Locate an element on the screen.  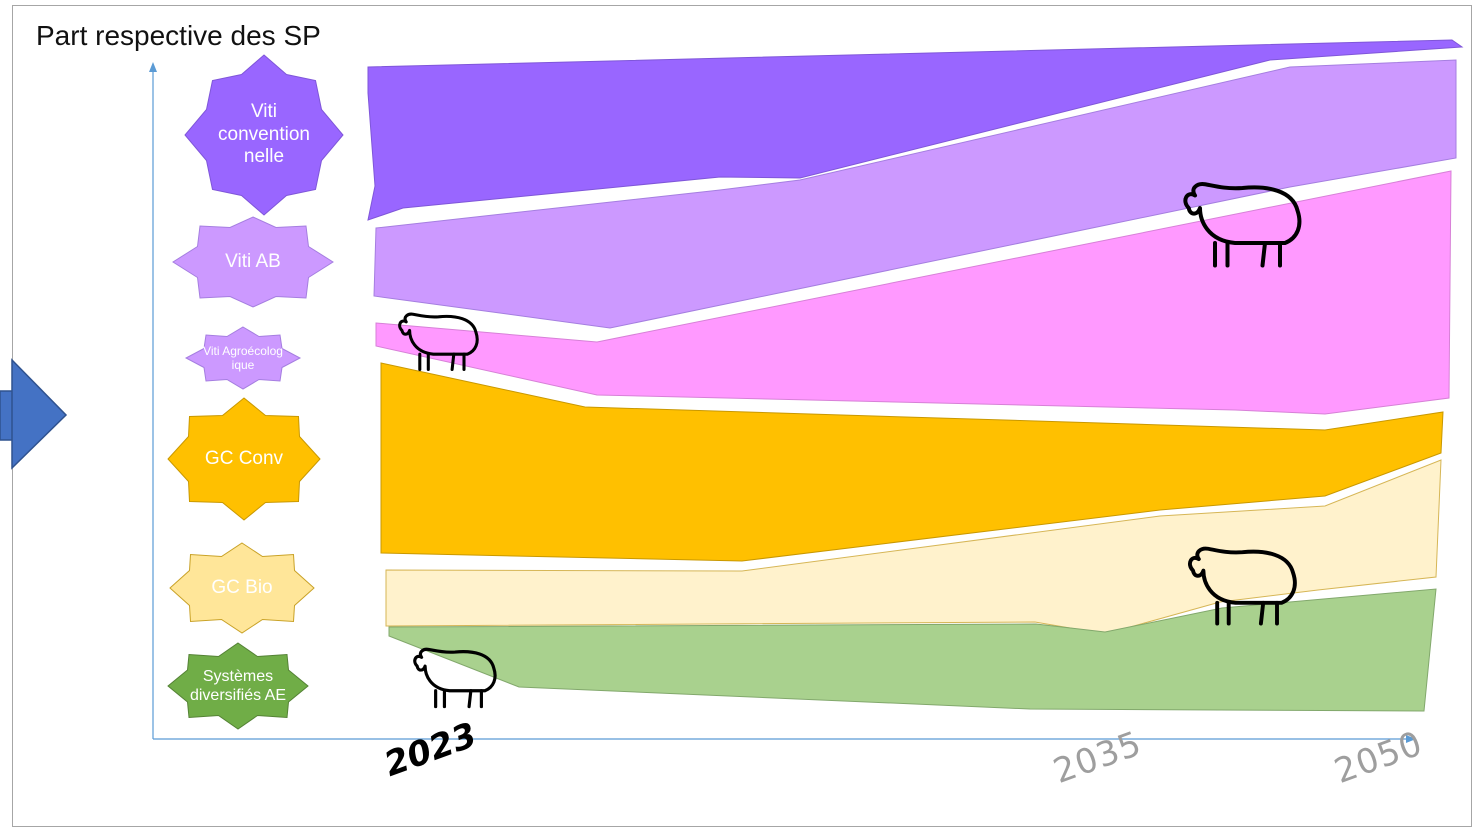
badge-viti-agroecologique is located at coordinates (243, 358).